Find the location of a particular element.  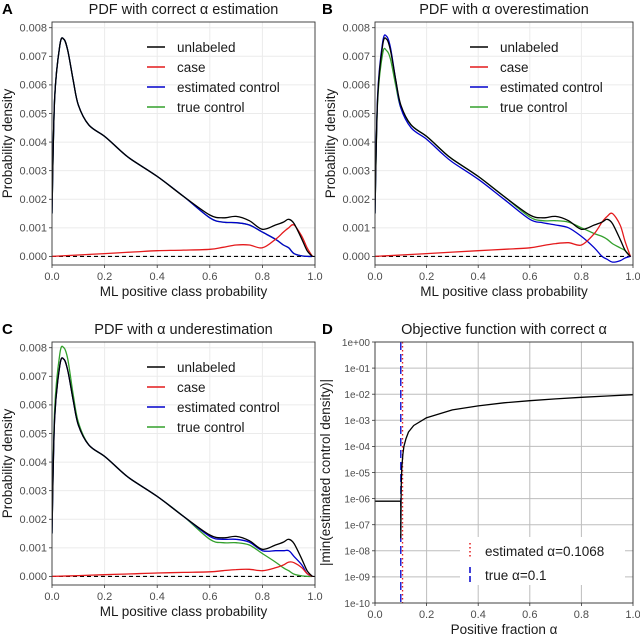

panel-letter: A is located at coordinates (7, 9).